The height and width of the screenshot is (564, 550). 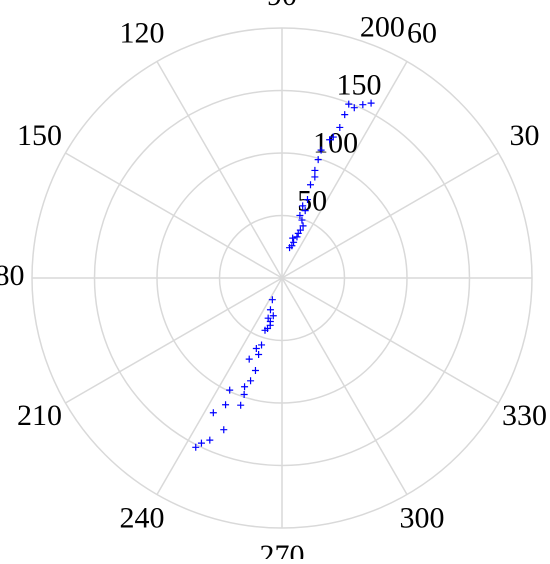 What do you see at coordinates (282, 549) in the screenshot?
I see `theta-tick-label: 270` at bounding box center [282, 549].